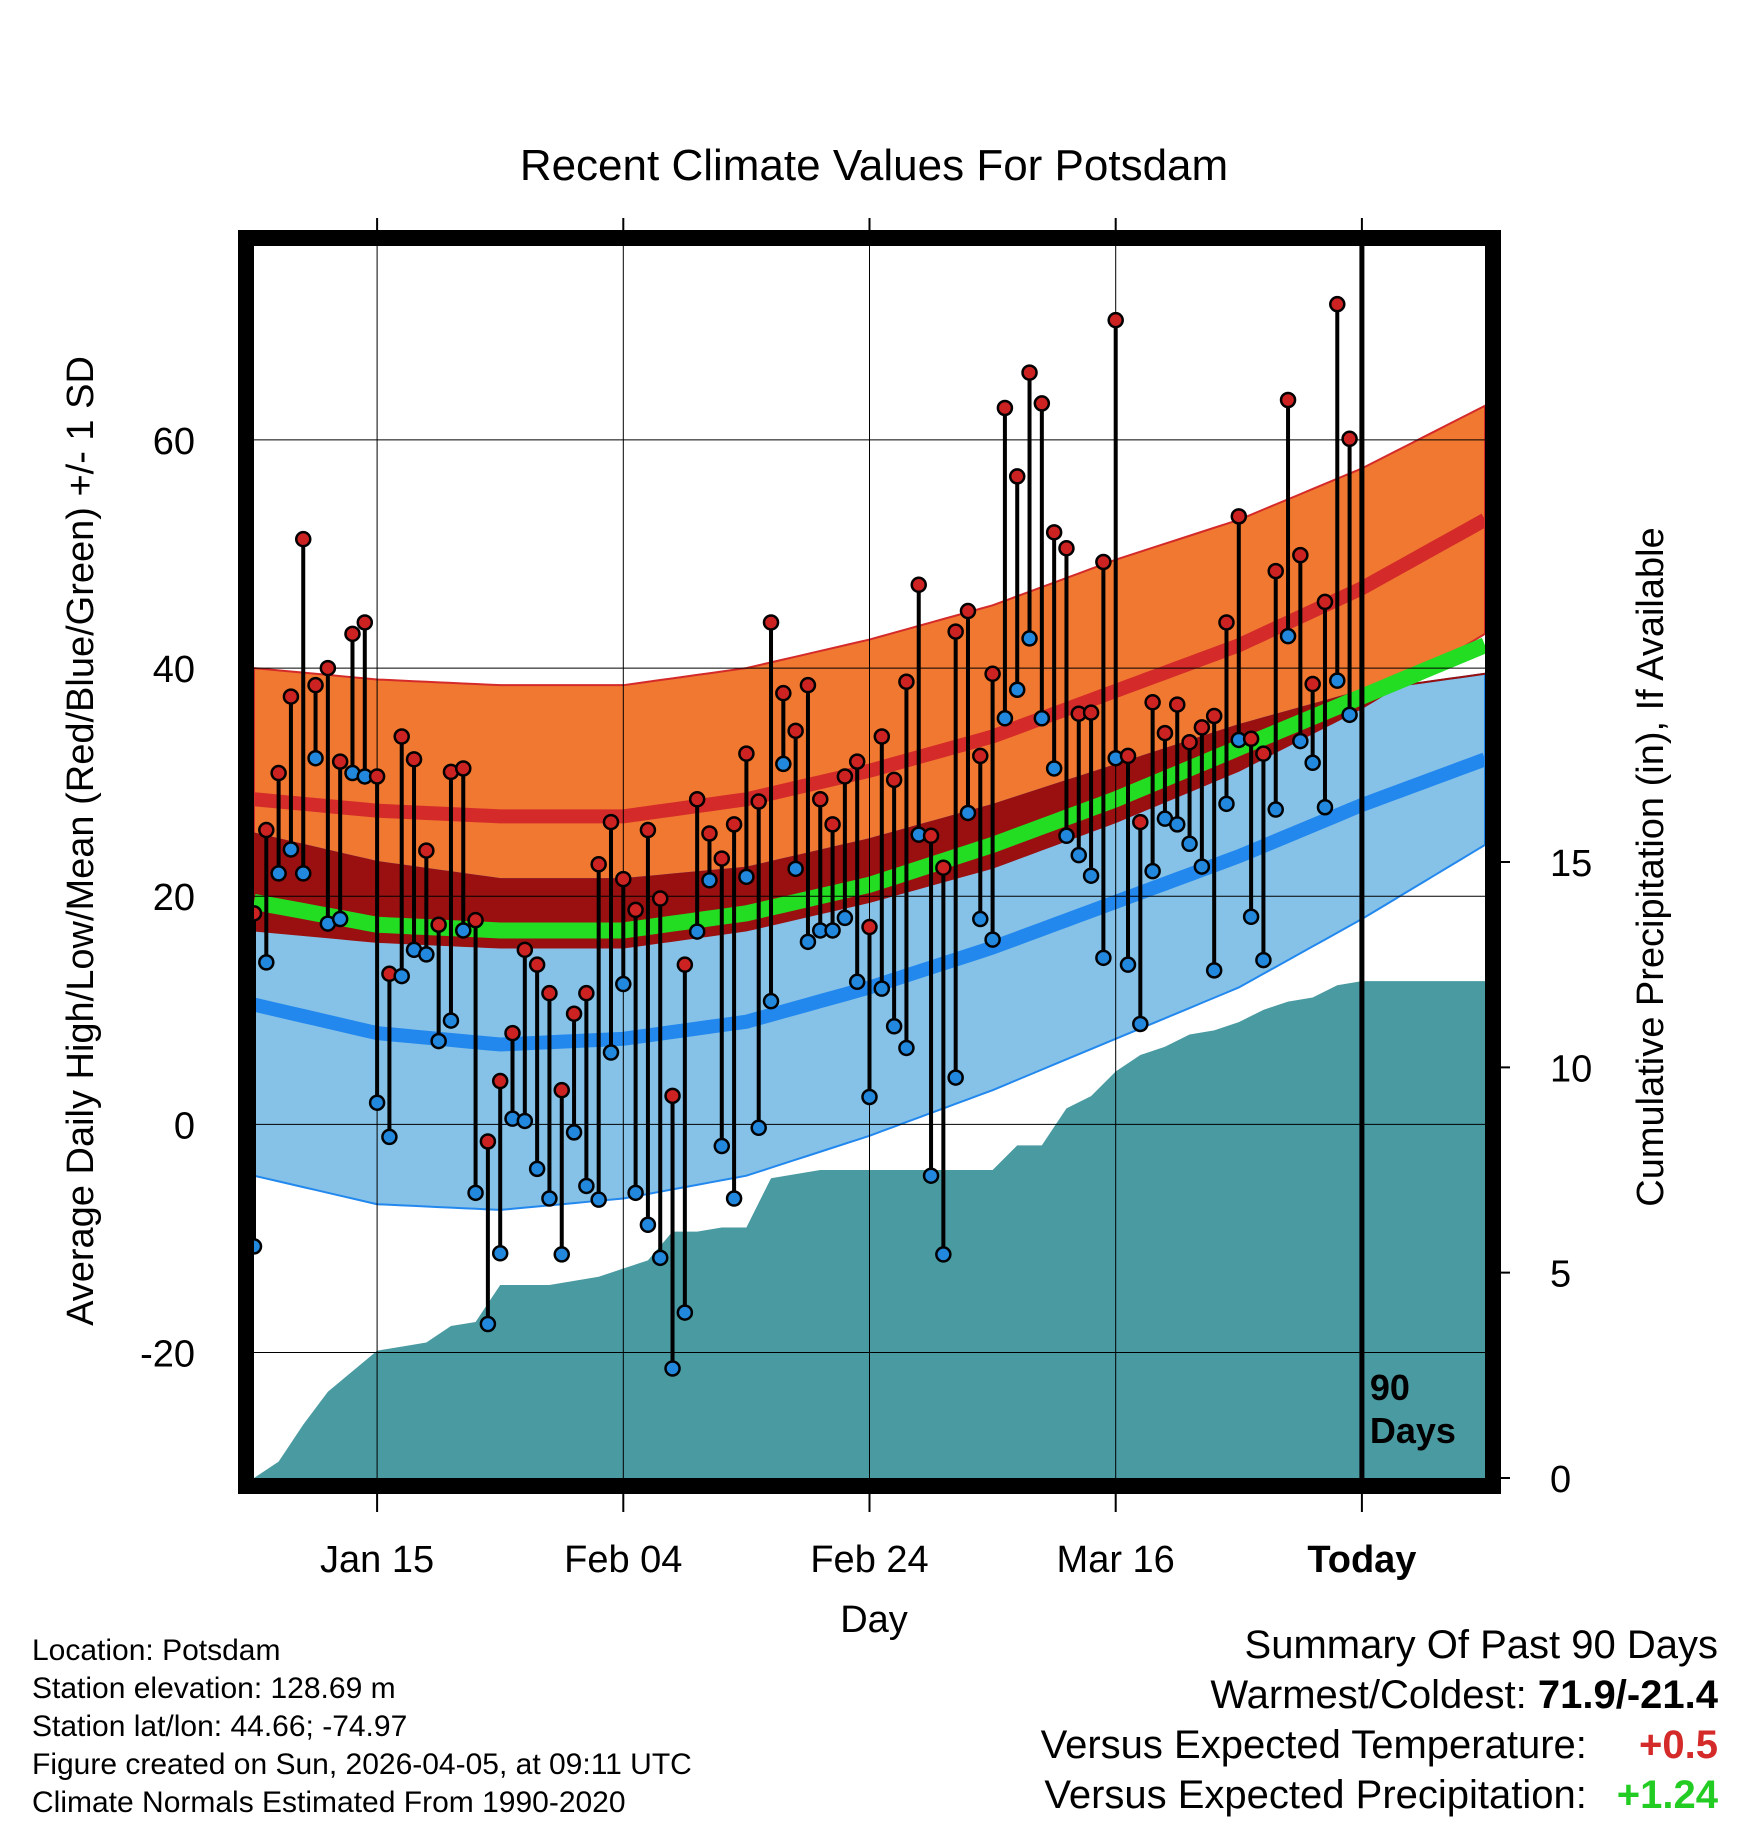 The image size is (1748, 1828). Describe the element at coordinates (1560, 1480) in the screenshot. I see `y2-tick-label: 0` at that location.